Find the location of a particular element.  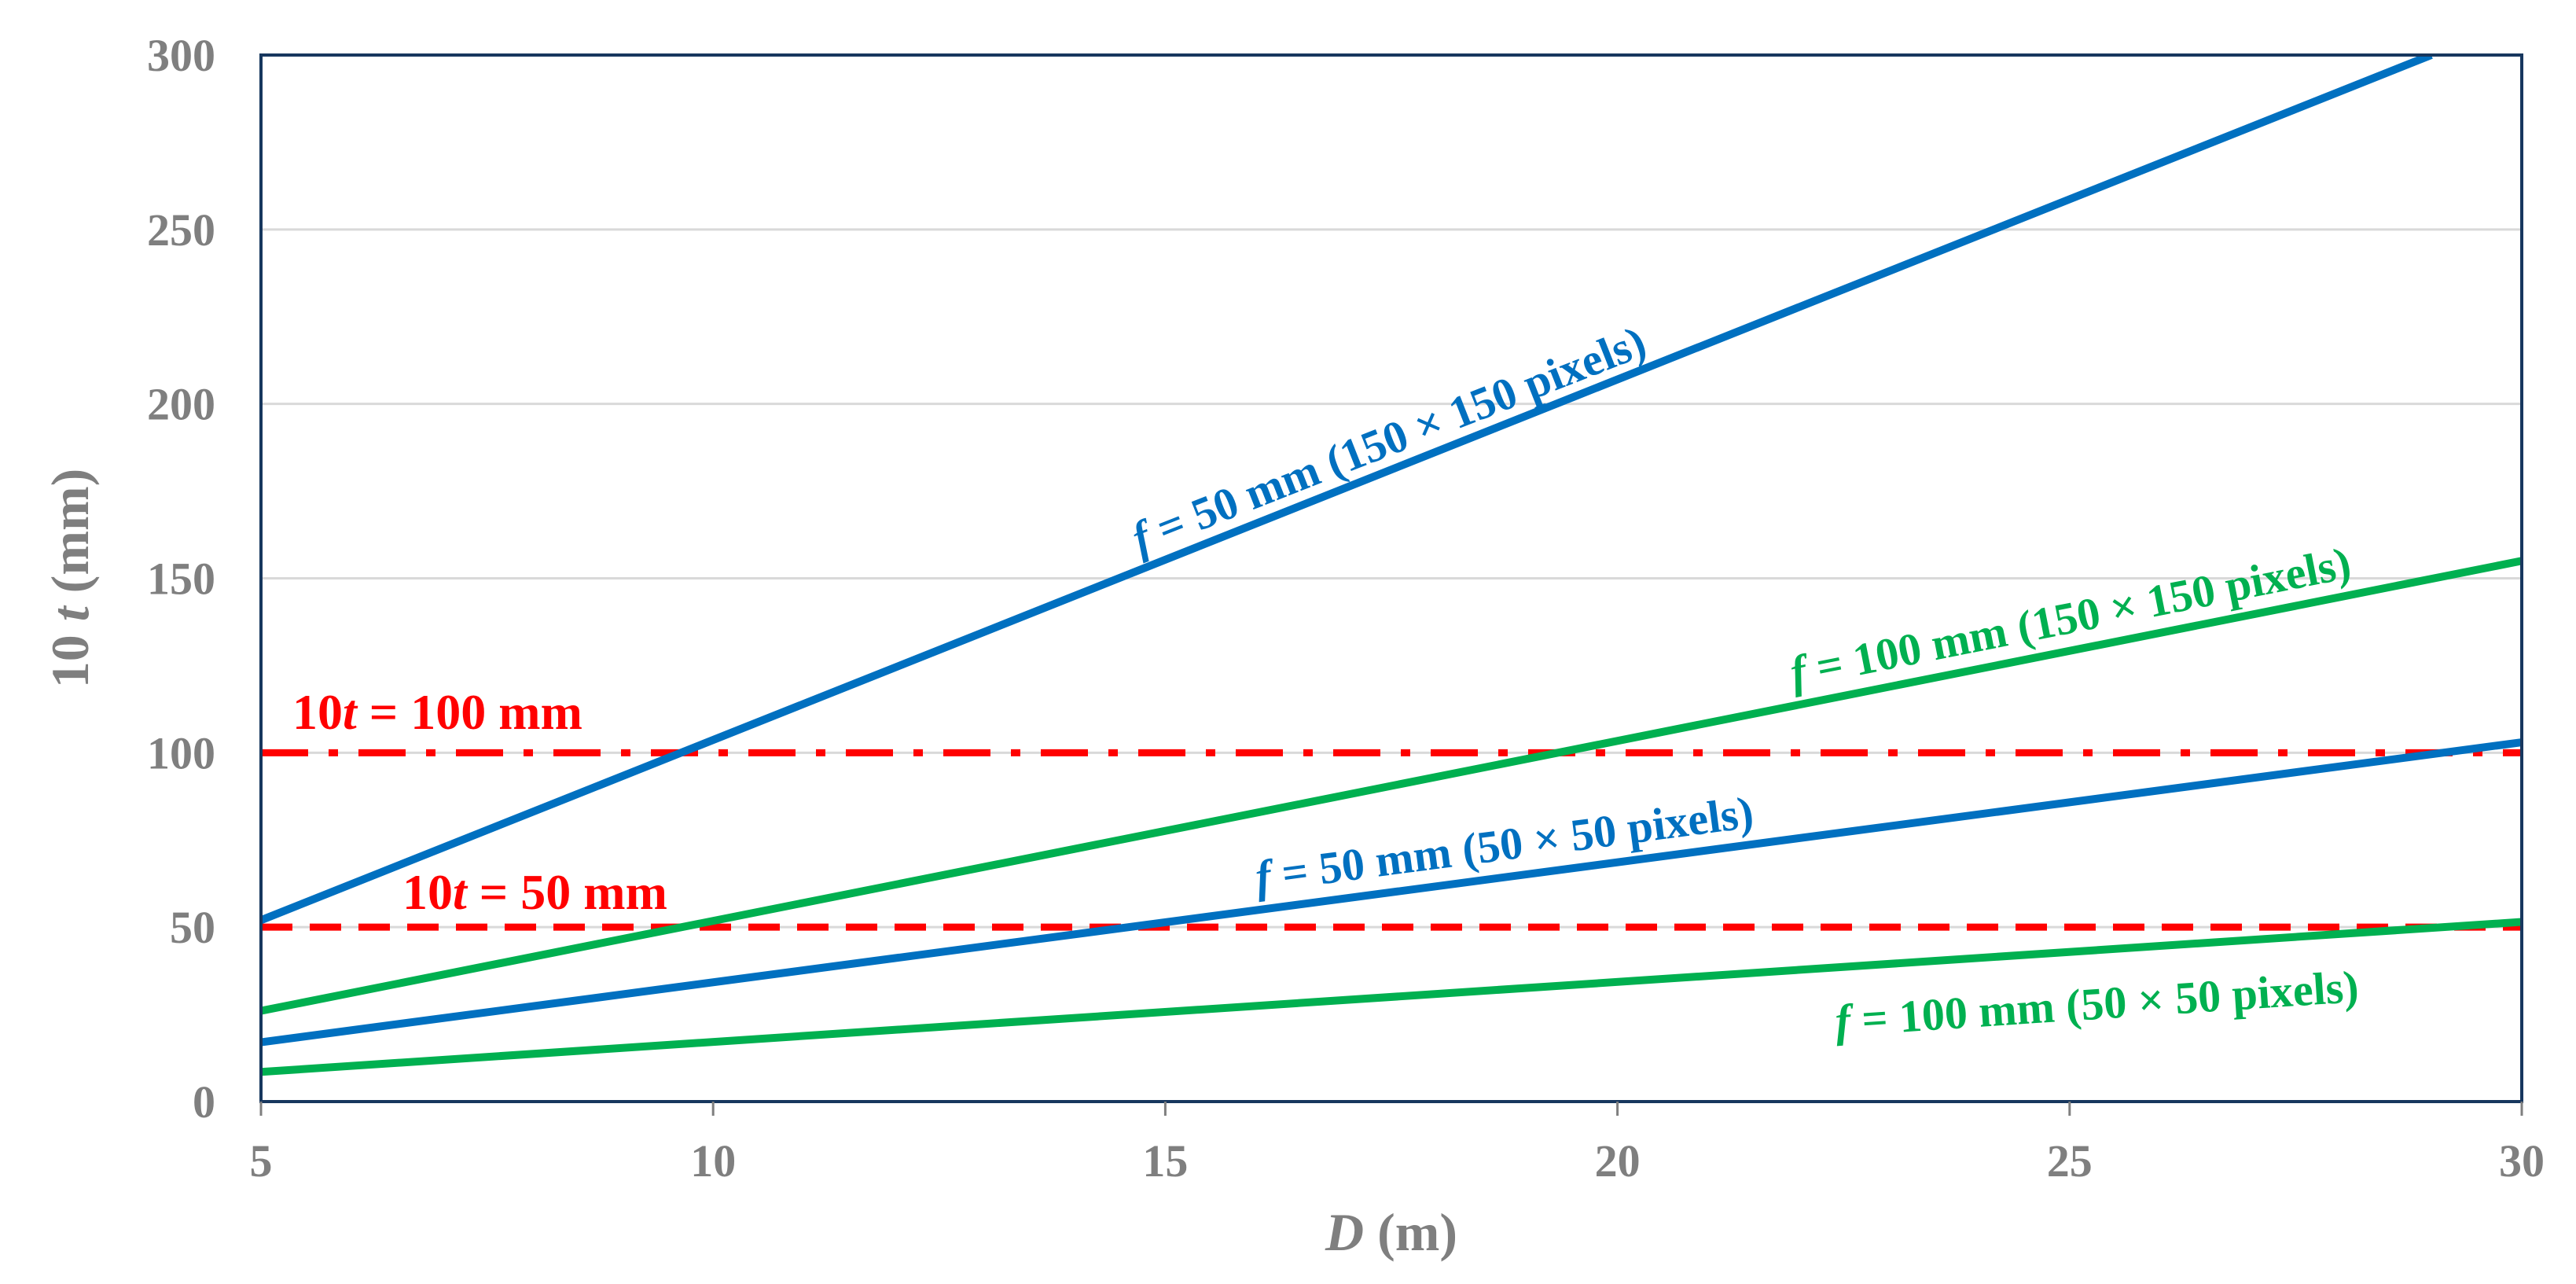

y-tick-label: 150 is located at coordinates (181, 579).